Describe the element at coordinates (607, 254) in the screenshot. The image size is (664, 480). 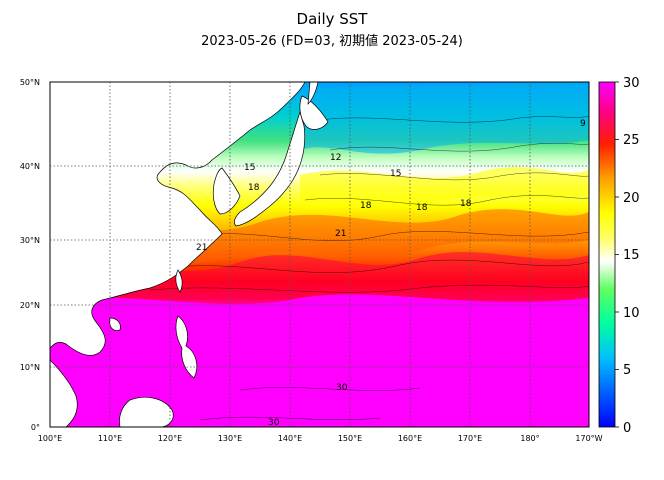
I see `colorbar-scale` at that location.